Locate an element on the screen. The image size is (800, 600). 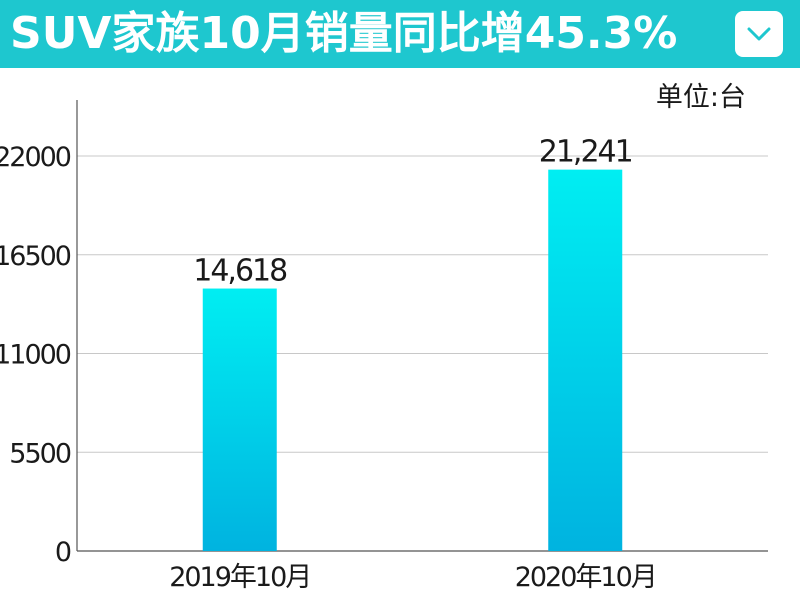
dropdown-button is located at coordinates (759, 34).